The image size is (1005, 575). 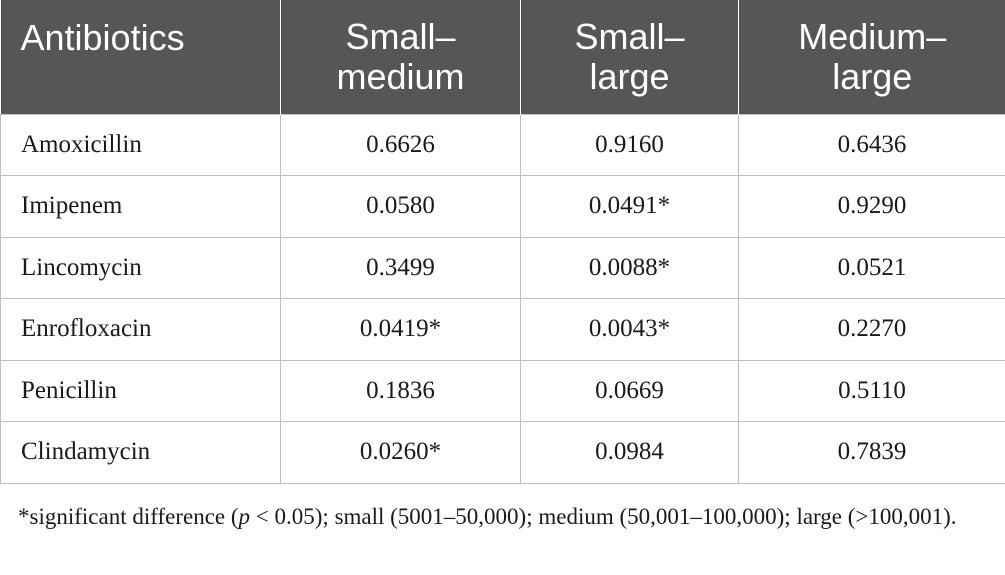 I want to click on header-antibiotics: Antibiotics, so click(x=141, y=57).